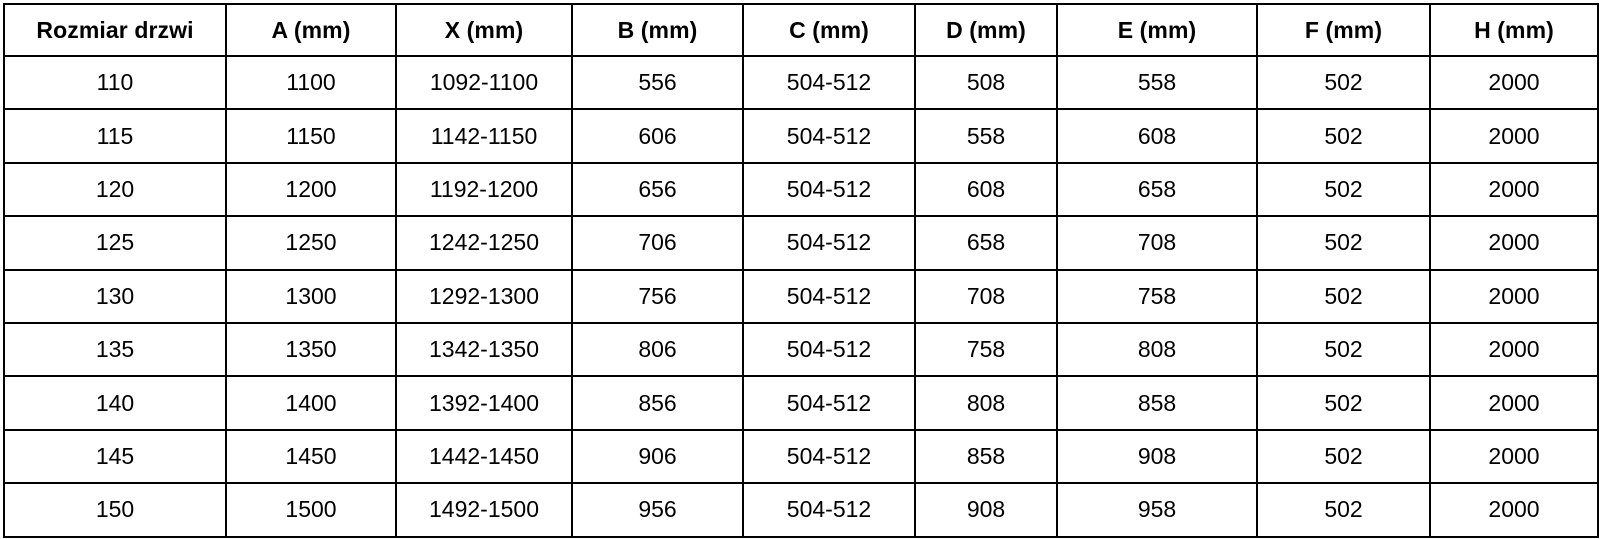 Image resolution: width=1600 pixels, height=539 pixels. What do you see at coordinates (311, 350) in the screenshot?
I see `cell-a: 1350` at bounding box center [311, 350].